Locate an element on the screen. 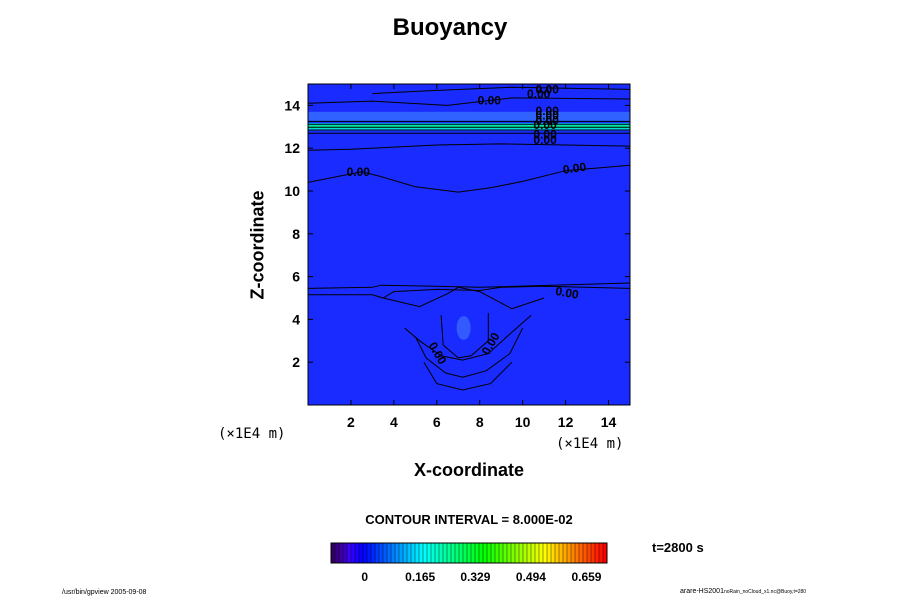 The width and height of the screenshot is (900, 600). time-label: t=2800 s is located at coordinates (678, 547).